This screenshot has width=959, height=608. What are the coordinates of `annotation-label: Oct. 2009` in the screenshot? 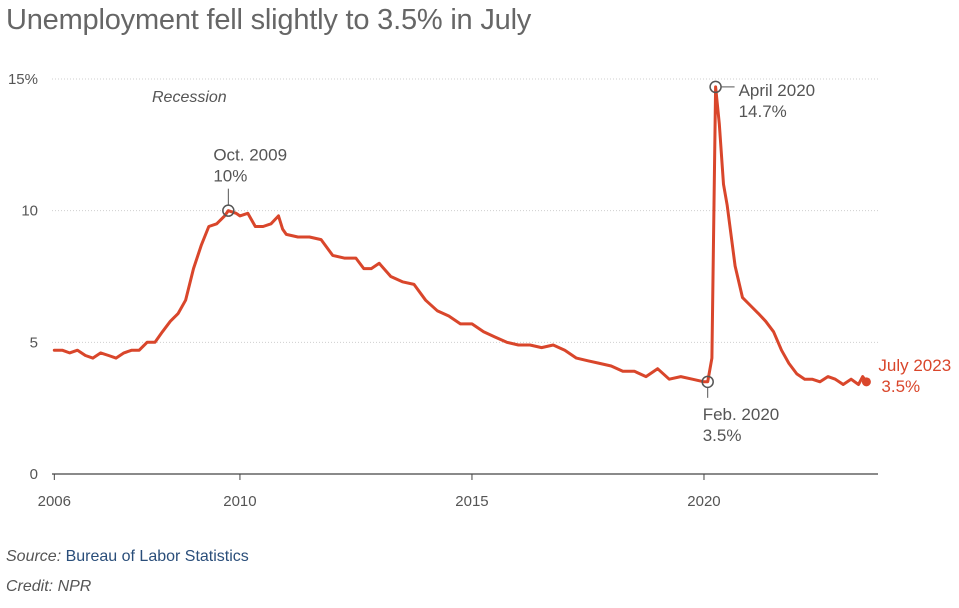 It's located at (250, 155).